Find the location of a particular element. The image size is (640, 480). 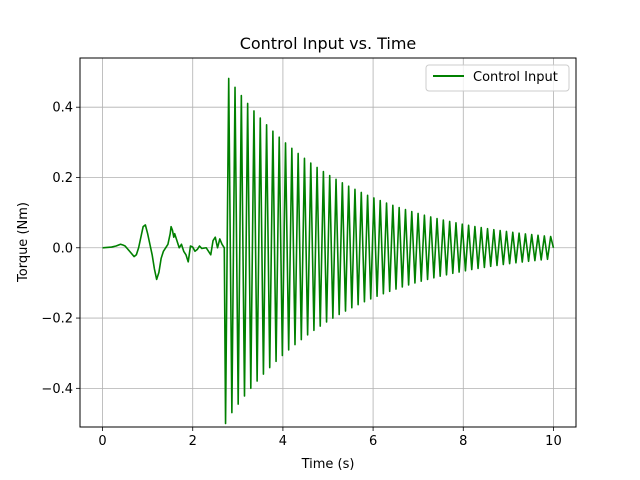

y-tick-label: 0.4 is located at coordinates (62, 108).